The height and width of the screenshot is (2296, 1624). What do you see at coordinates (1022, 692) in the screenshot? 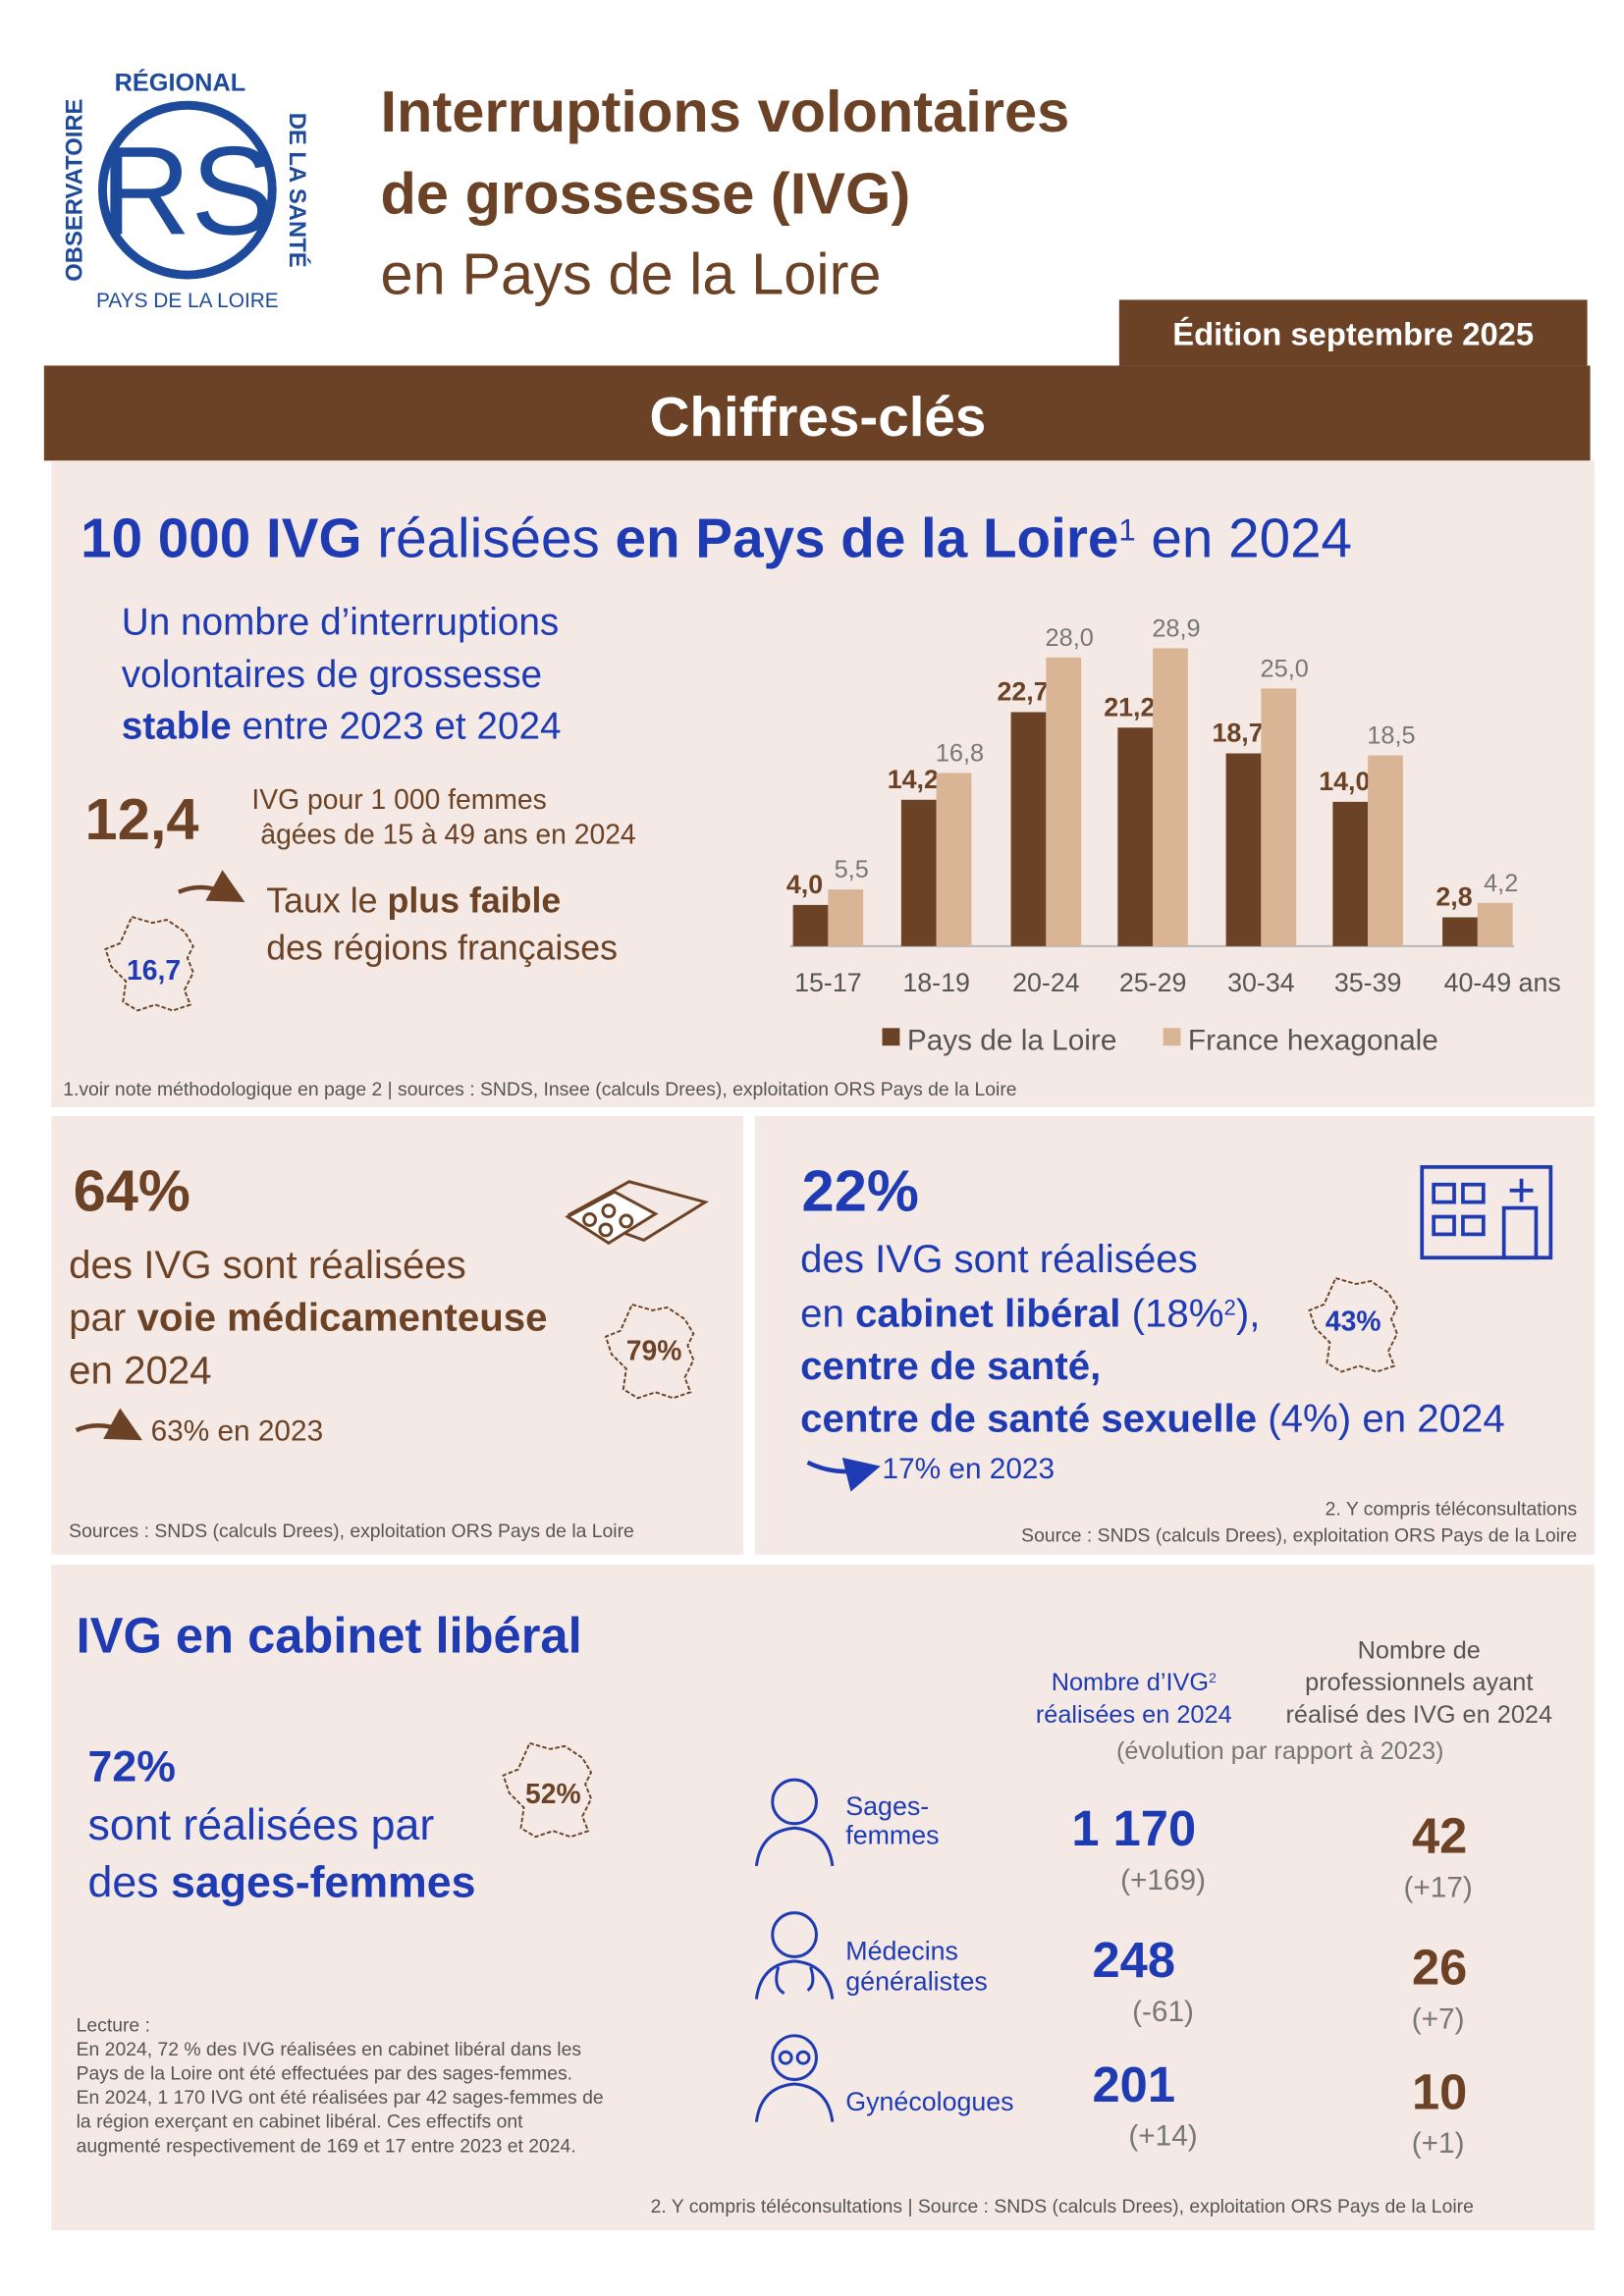
I see `value-label: 22,7` at bounding box center [1022, 692].